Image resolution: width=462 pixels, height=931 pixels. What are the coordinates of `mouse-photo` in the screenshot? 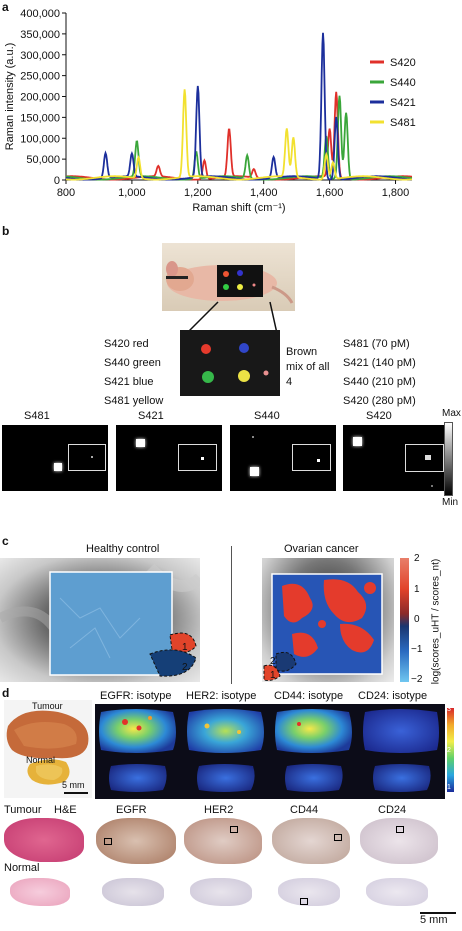 It's located at (228, 277).